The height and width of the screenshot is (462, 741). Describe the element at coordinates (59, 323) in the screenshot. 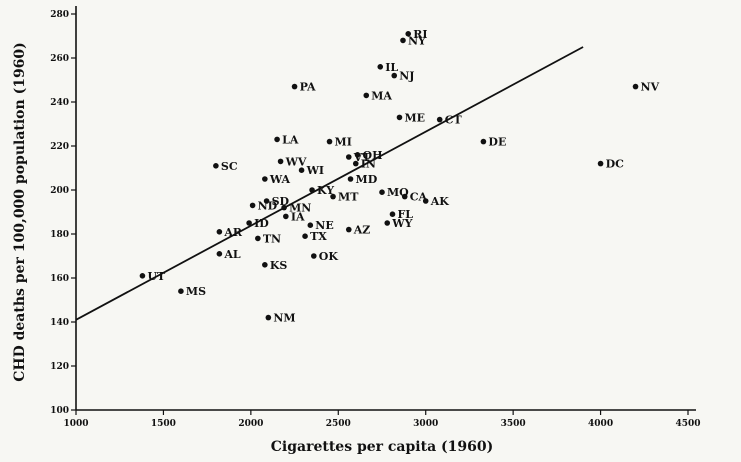

I see `y-tick-label: 140` at that location.